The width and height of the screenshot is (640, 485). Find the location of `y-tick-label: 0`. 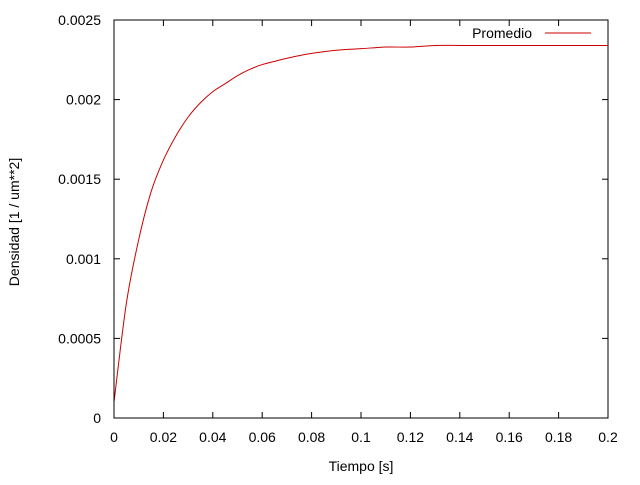

y-tick-label: 0 is located at coordinates (97, 418).